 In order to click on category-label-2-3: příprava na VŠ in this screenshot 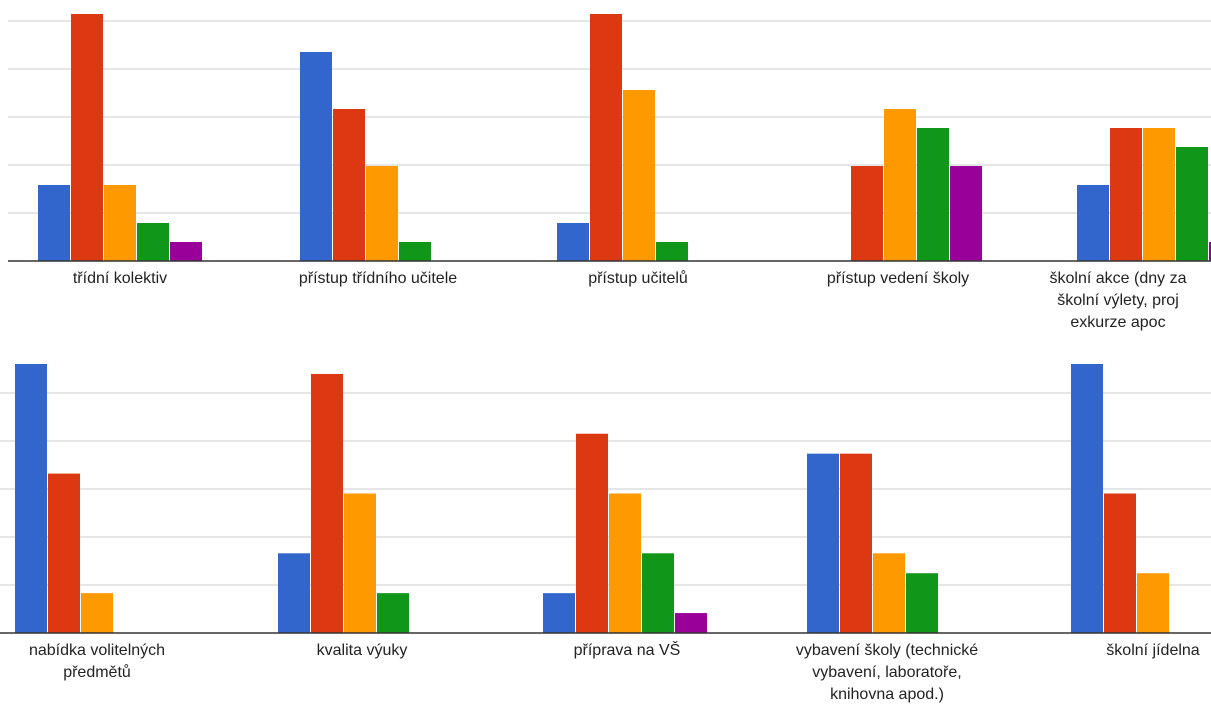, I will do `click(627, 649)`.